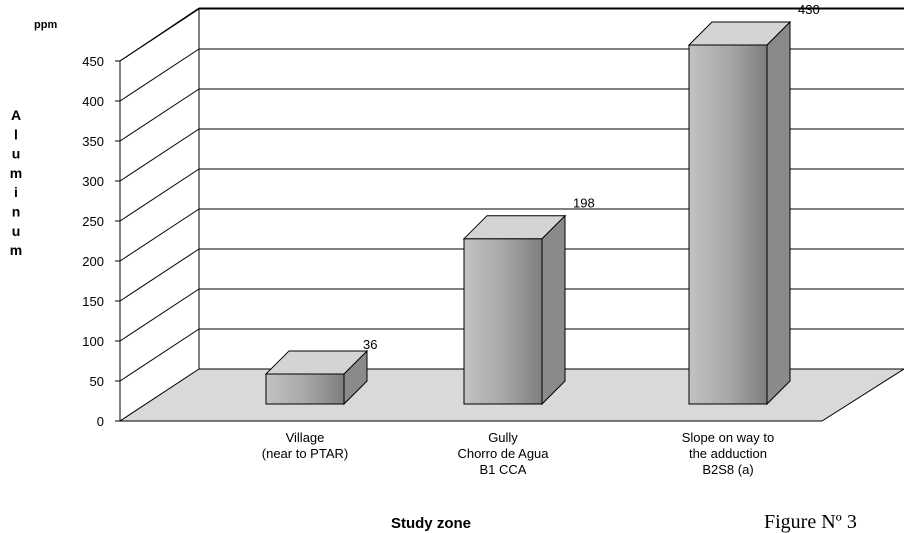  What do you see at coordinates (16, 212) in the screenshot?
I see `y-axis-title-letter: n` at bounding box center [16, 212].